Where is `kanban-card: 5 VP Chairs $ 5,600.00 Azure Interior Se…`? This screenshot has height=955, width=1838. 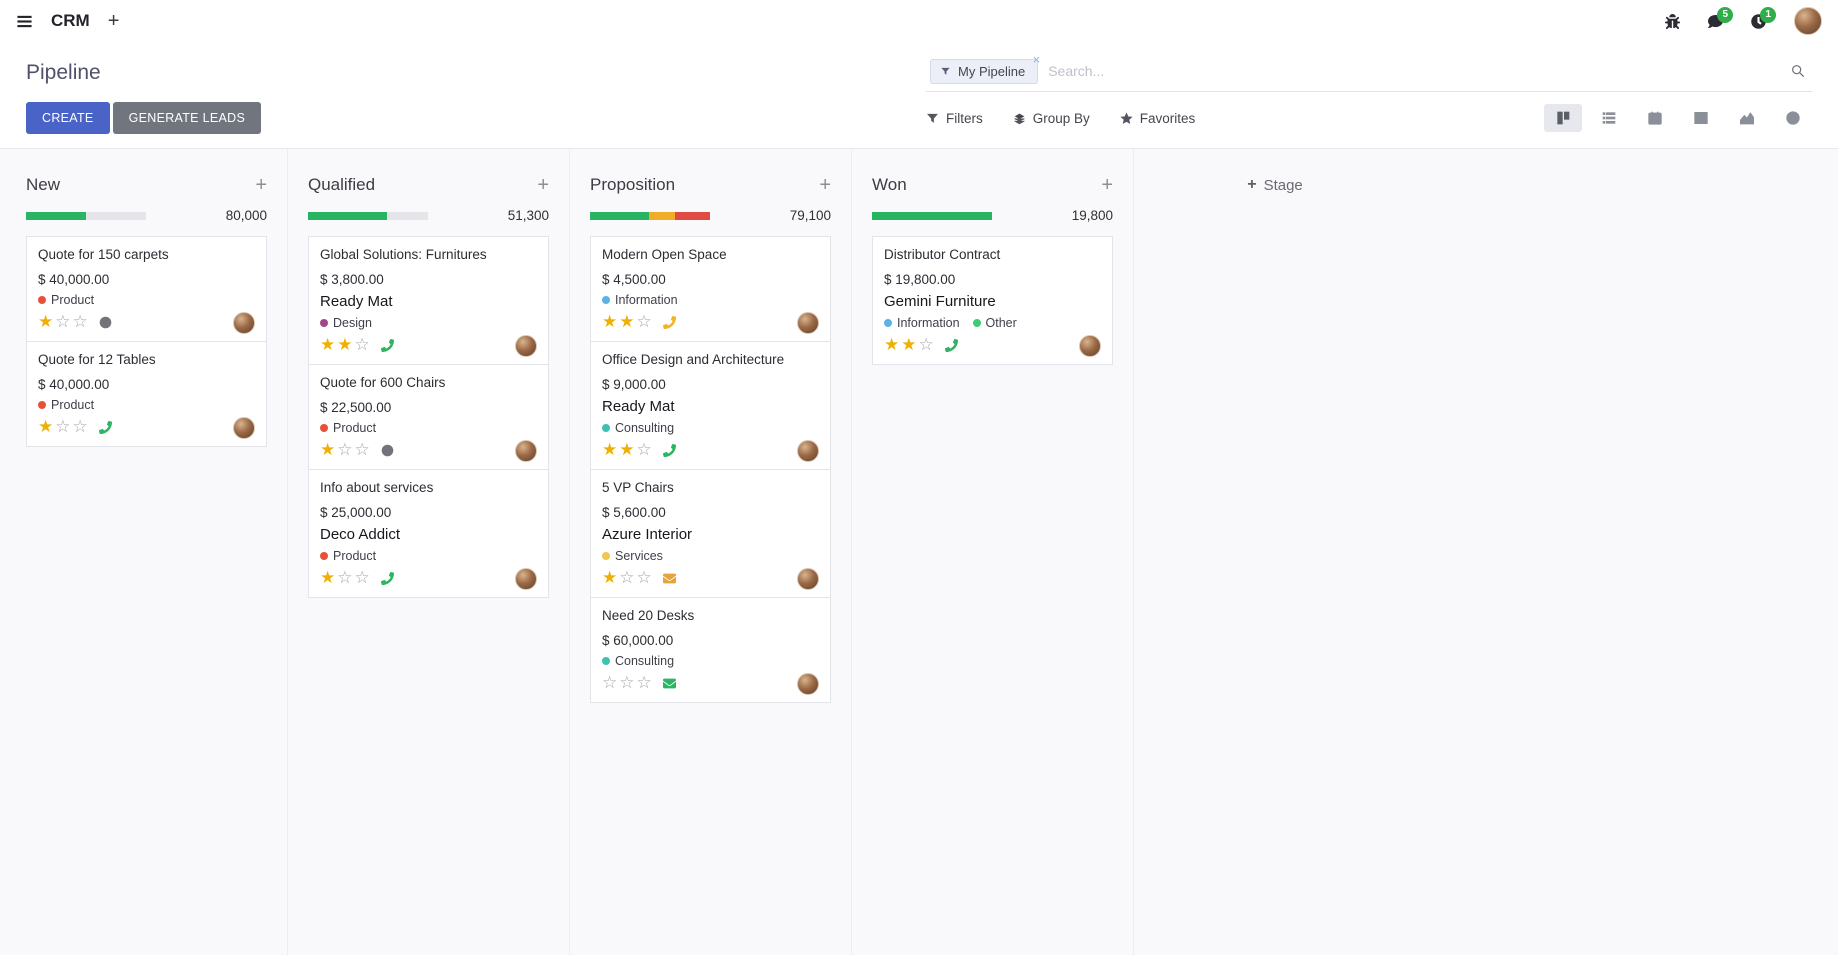
kanban-card: 5 VP Chairs $ 5,600.00 Azure Interior Se… is located at coordinates (710, 533).